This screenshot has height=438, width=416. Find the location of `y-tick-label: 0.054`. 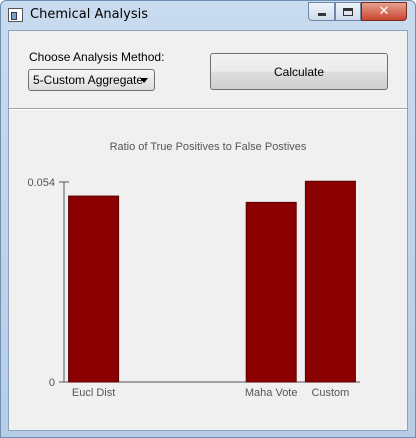

y-tick-label: 0.054 is located at coordinates (41, 183).